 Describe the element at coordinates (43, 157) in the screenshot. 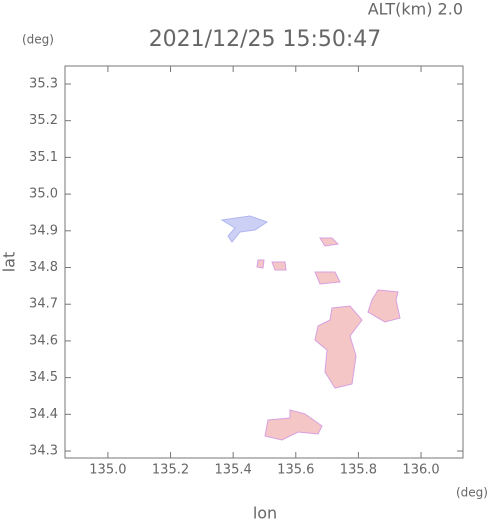

I see `y-tick-label: 35.1` at that location.